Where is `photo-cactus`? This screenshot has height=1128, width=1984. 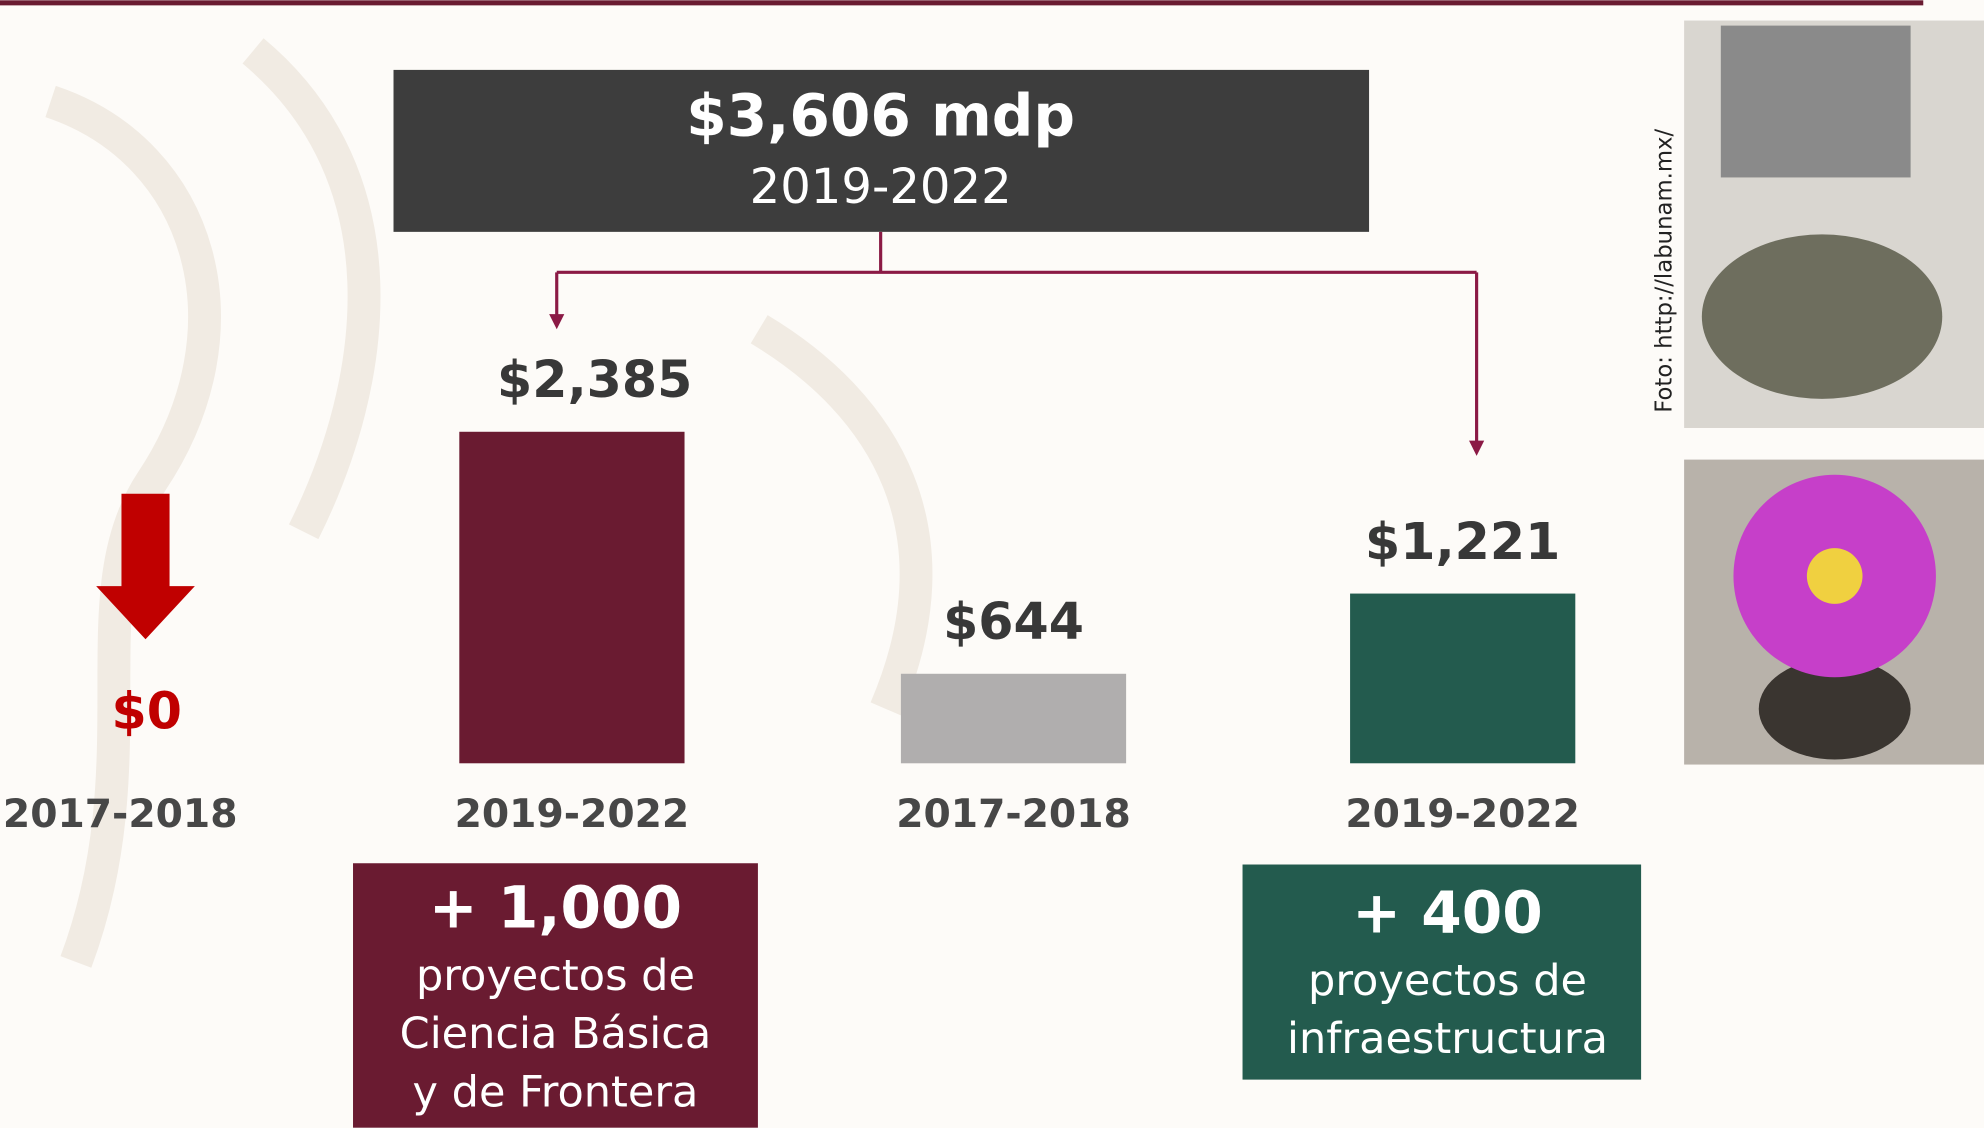 photo-cactus is located at coordinates (1834, 612).